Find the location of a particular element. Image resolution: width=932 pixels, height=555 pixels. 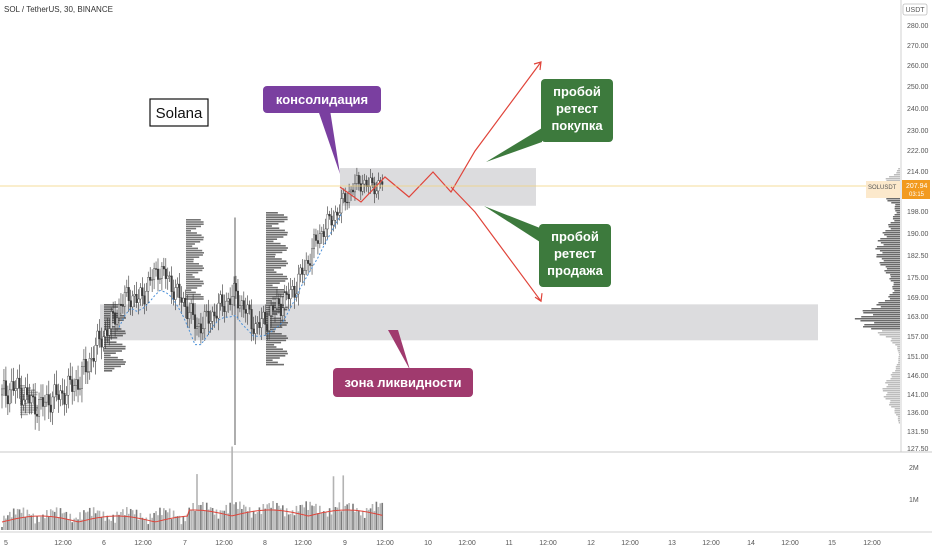

currency-button is located at coordinates (915, 9).